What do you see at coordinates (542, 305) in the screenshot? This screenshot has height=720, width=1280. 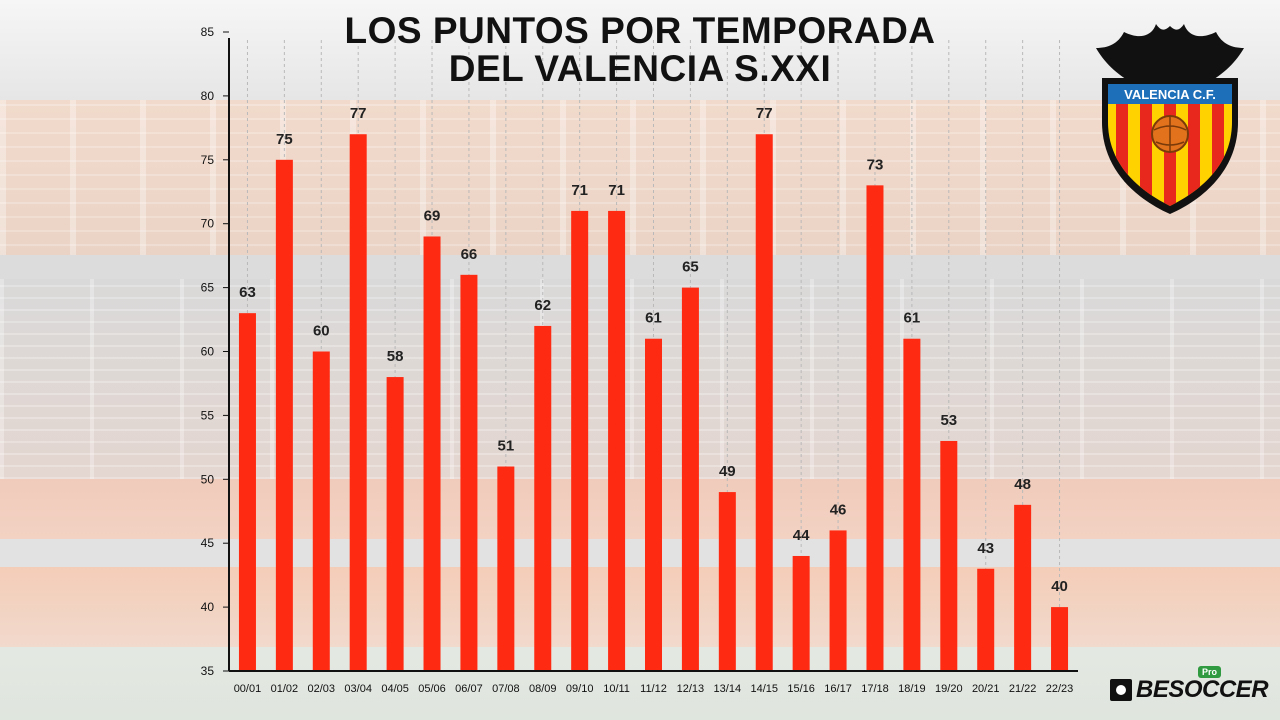 I see `value-label: 62` at bounding box center [542, 305].